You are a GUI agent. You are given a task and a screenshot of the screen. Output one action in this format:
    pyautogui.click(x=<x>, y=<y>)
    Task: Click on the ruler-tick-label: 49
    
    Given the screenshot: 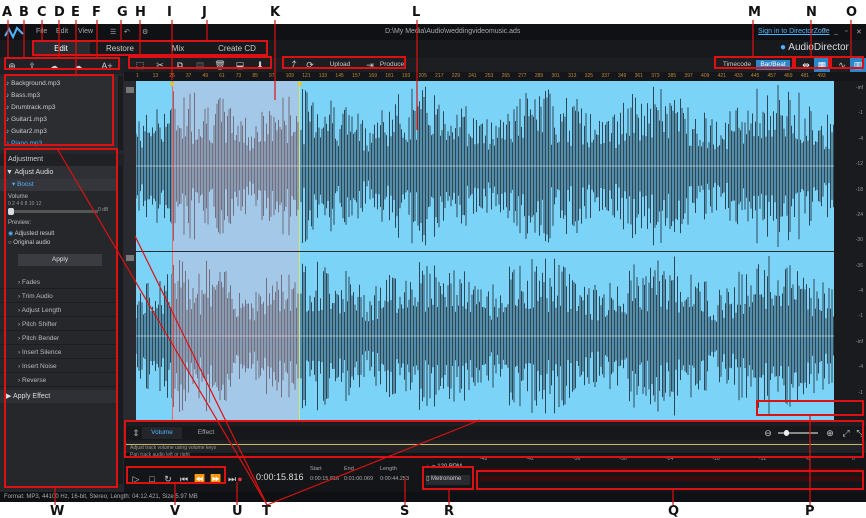 What is the action you would take?
    pyautogui.click(x=205, y=76)
    